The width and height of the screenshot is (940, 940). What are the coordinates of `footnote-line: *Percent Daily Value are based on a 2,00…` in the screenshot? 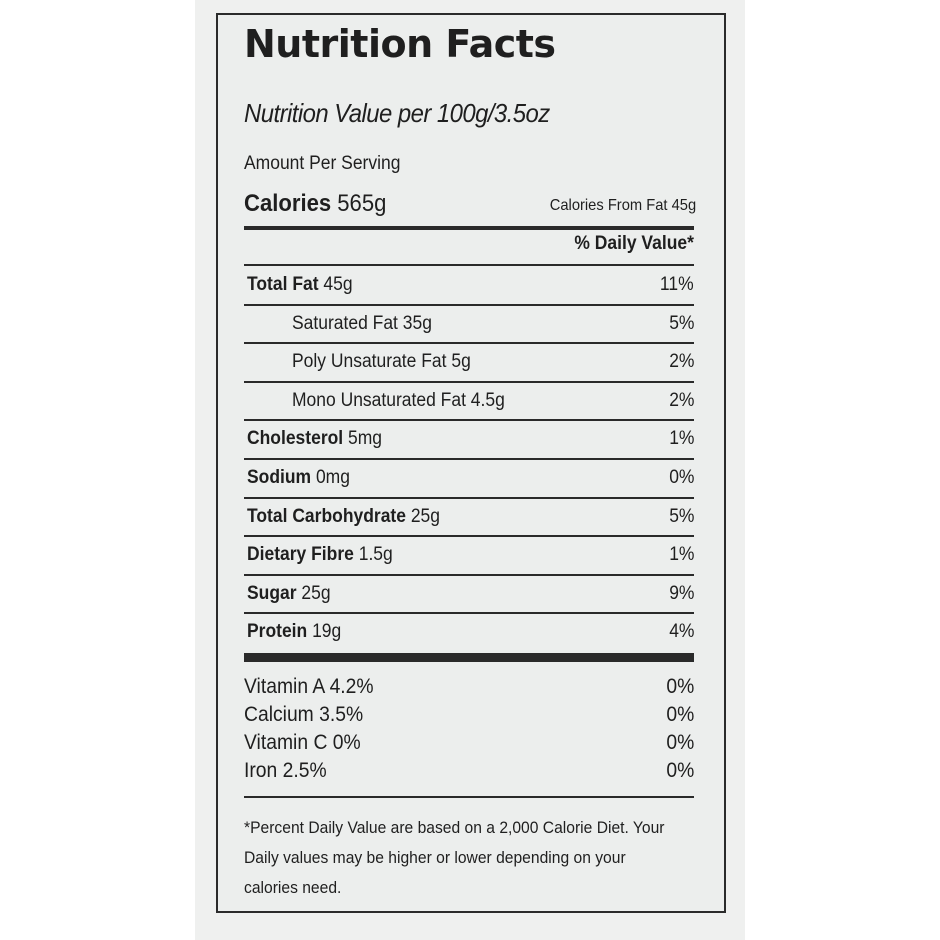 It's located at (454, 827).